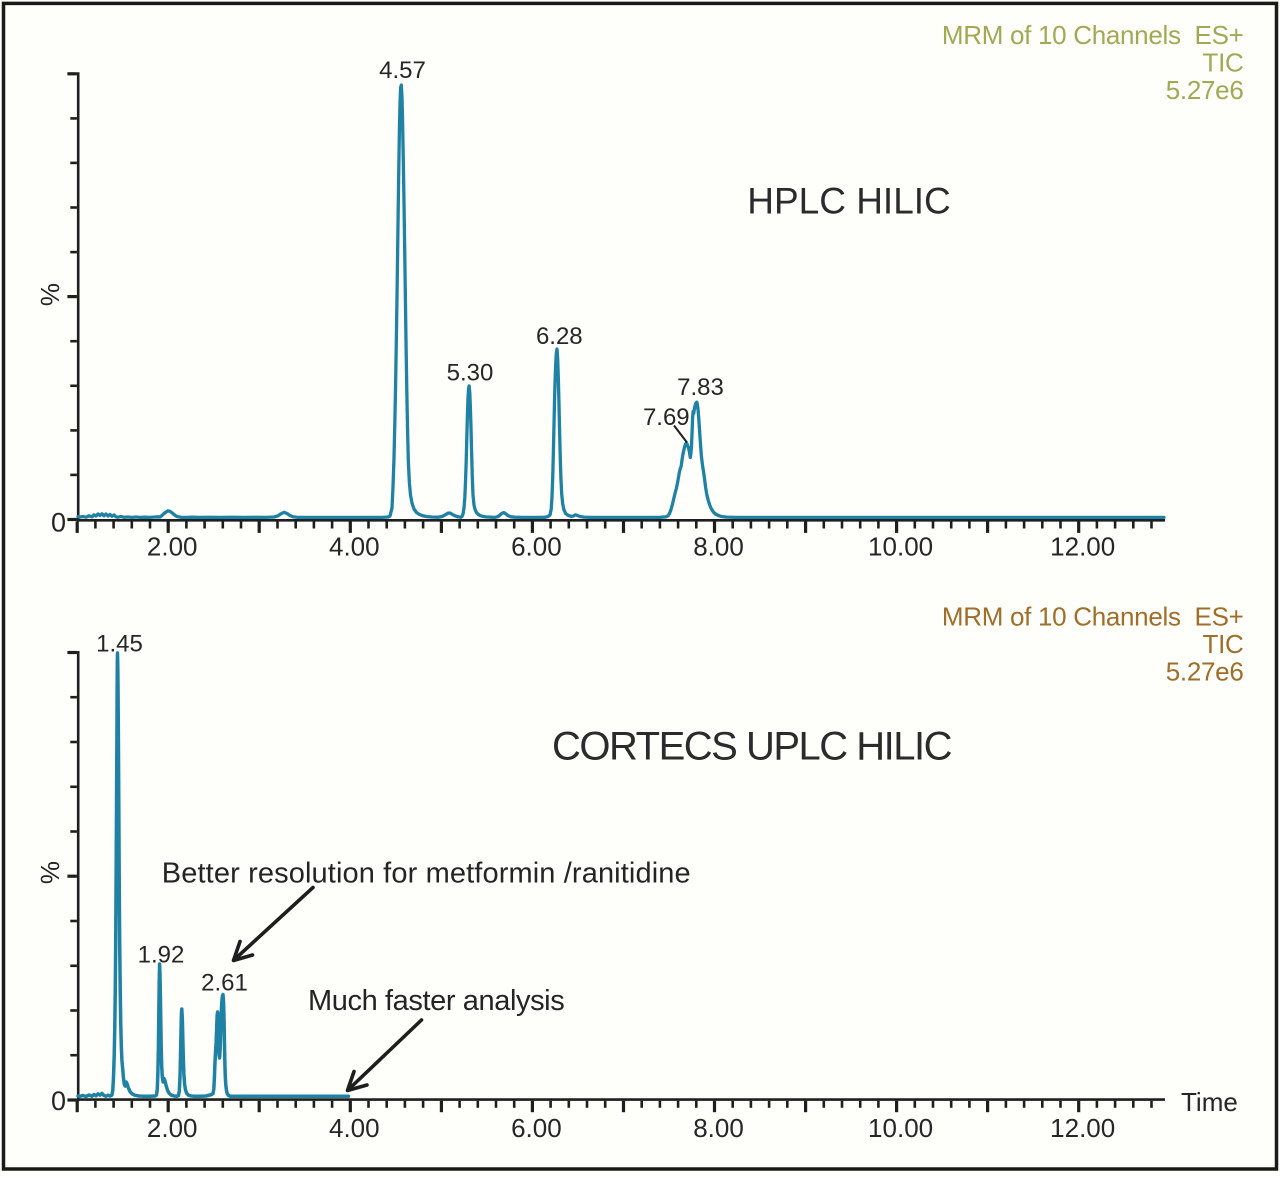 The height and width of the screenshot is (1178, 1280). What do you see at coordinates (666, 417) in the screenshot?
I see `svg-text: 7.69` at bounding box center [666, 417].